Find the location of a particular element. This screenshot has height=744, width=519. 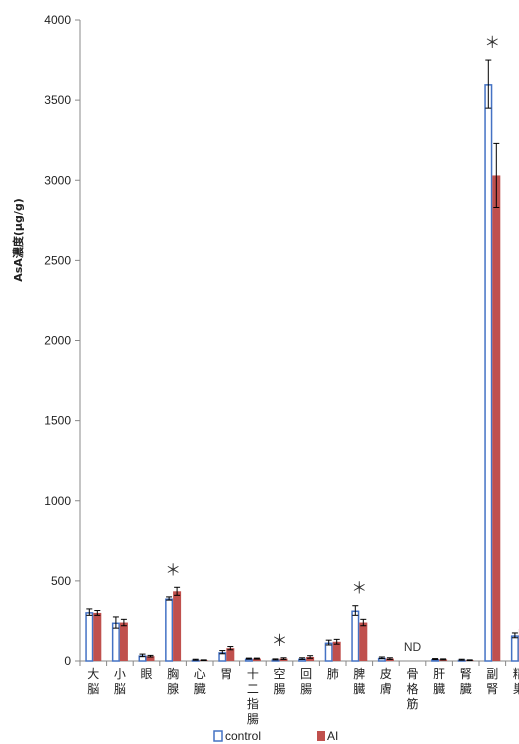

x-tick-label: 骨格筋 is located at coordinates (412, 689).